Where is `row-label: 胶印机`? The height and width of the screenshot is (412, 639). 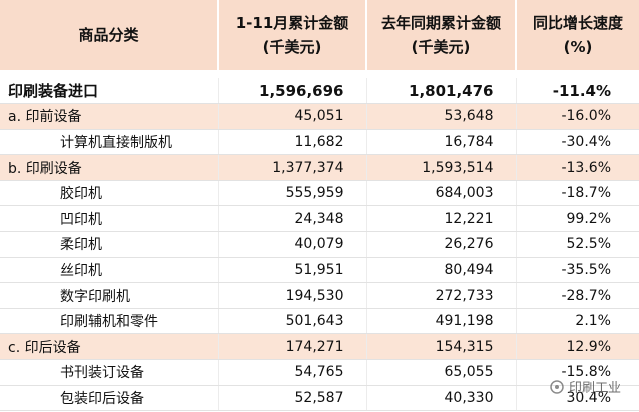
row-label: 胶印机 is located at coordinates (109, 193).